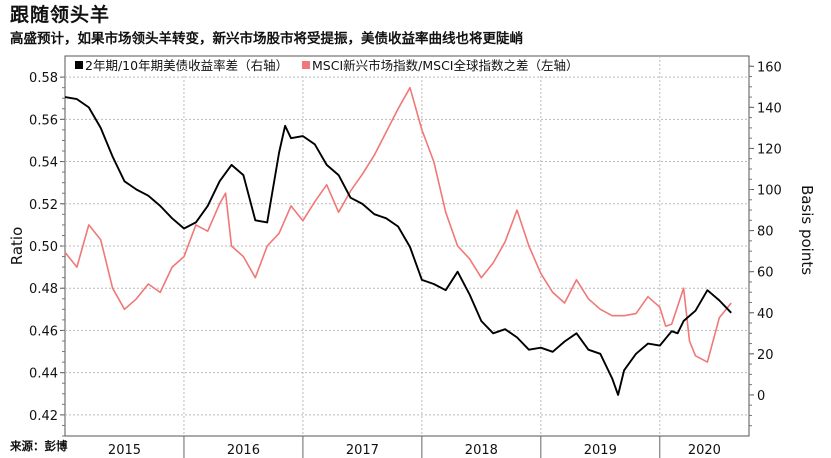 The image size is (831, 458). Describe the element at coordinates (769, 191) in the screenshot. I see `right-axis-tick-label: 100` at that location.